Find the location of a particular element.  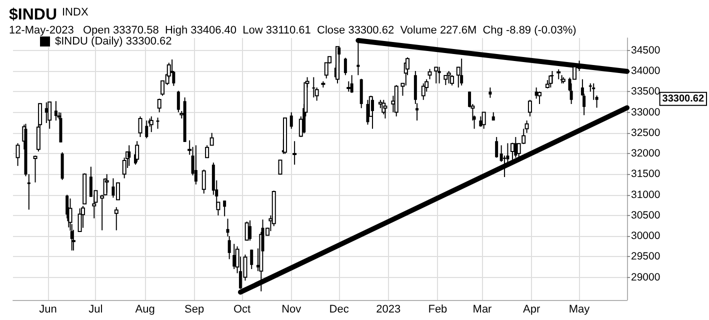

x-tick-label: Dec is located at coordinates (339, 310).